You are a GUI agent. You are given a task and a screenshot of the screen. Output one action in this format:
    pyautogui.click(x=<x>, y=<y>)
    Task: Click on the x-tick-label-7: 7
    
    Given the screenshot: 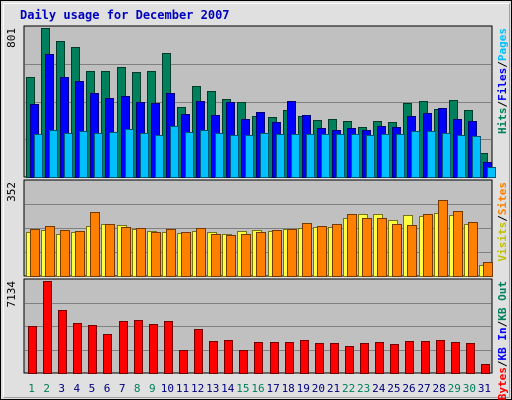 What is the action you would take?
    pyautogui.click(x=122, y=388)
    